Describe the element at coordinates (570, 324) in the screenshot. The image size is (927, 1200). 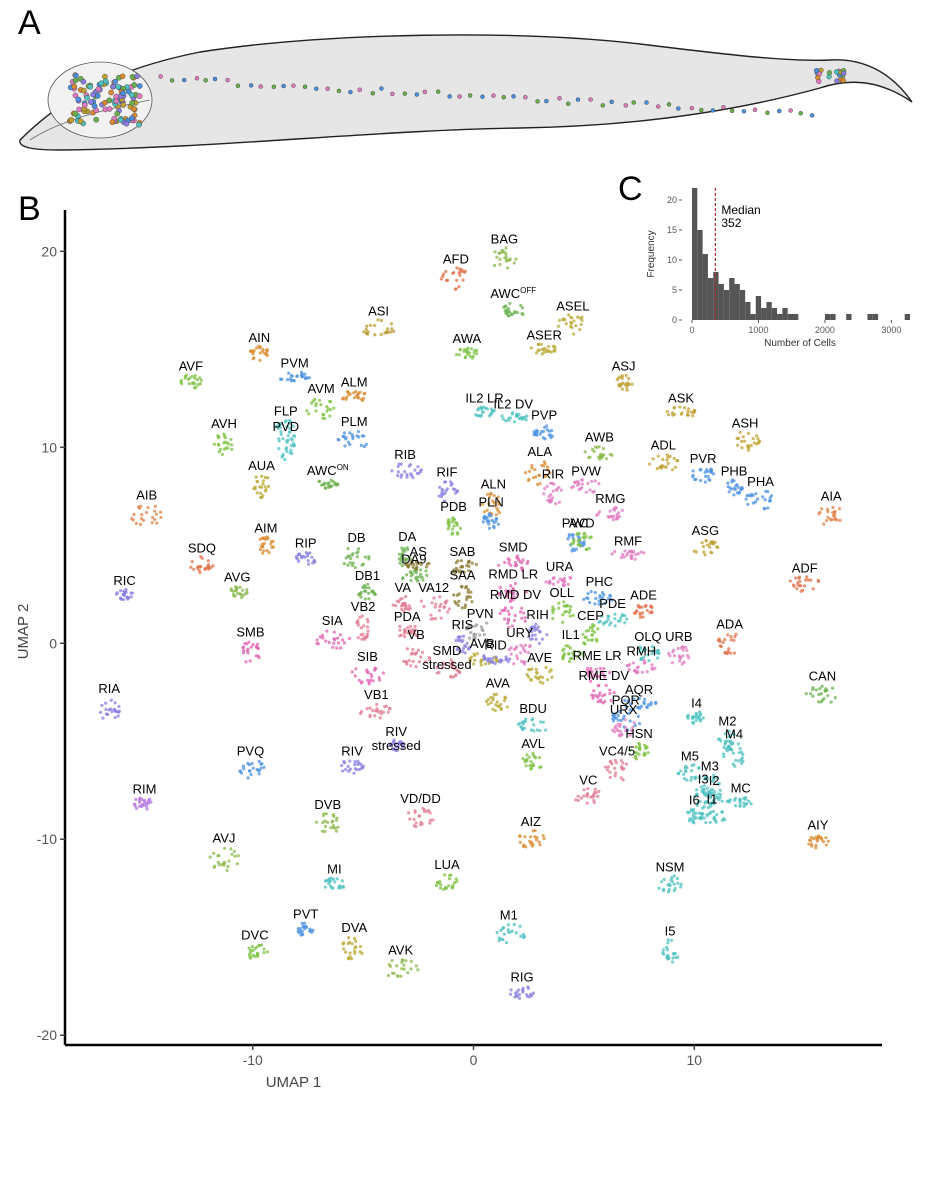
I see `cluster-asel` at that location.